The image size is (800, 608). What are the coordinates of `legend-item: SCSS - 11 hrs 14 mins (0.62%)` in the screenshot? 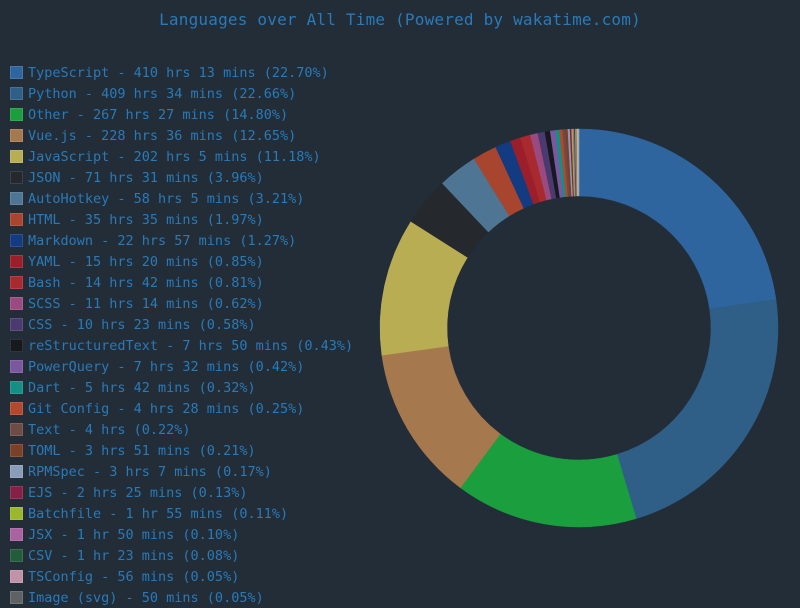 It's located at (181, 303).